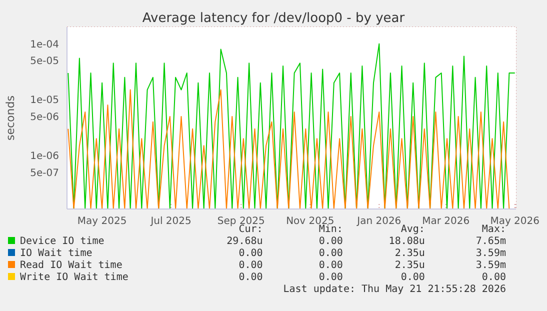  I want to click on legend-label: IO Wait time, so click(56, 254).